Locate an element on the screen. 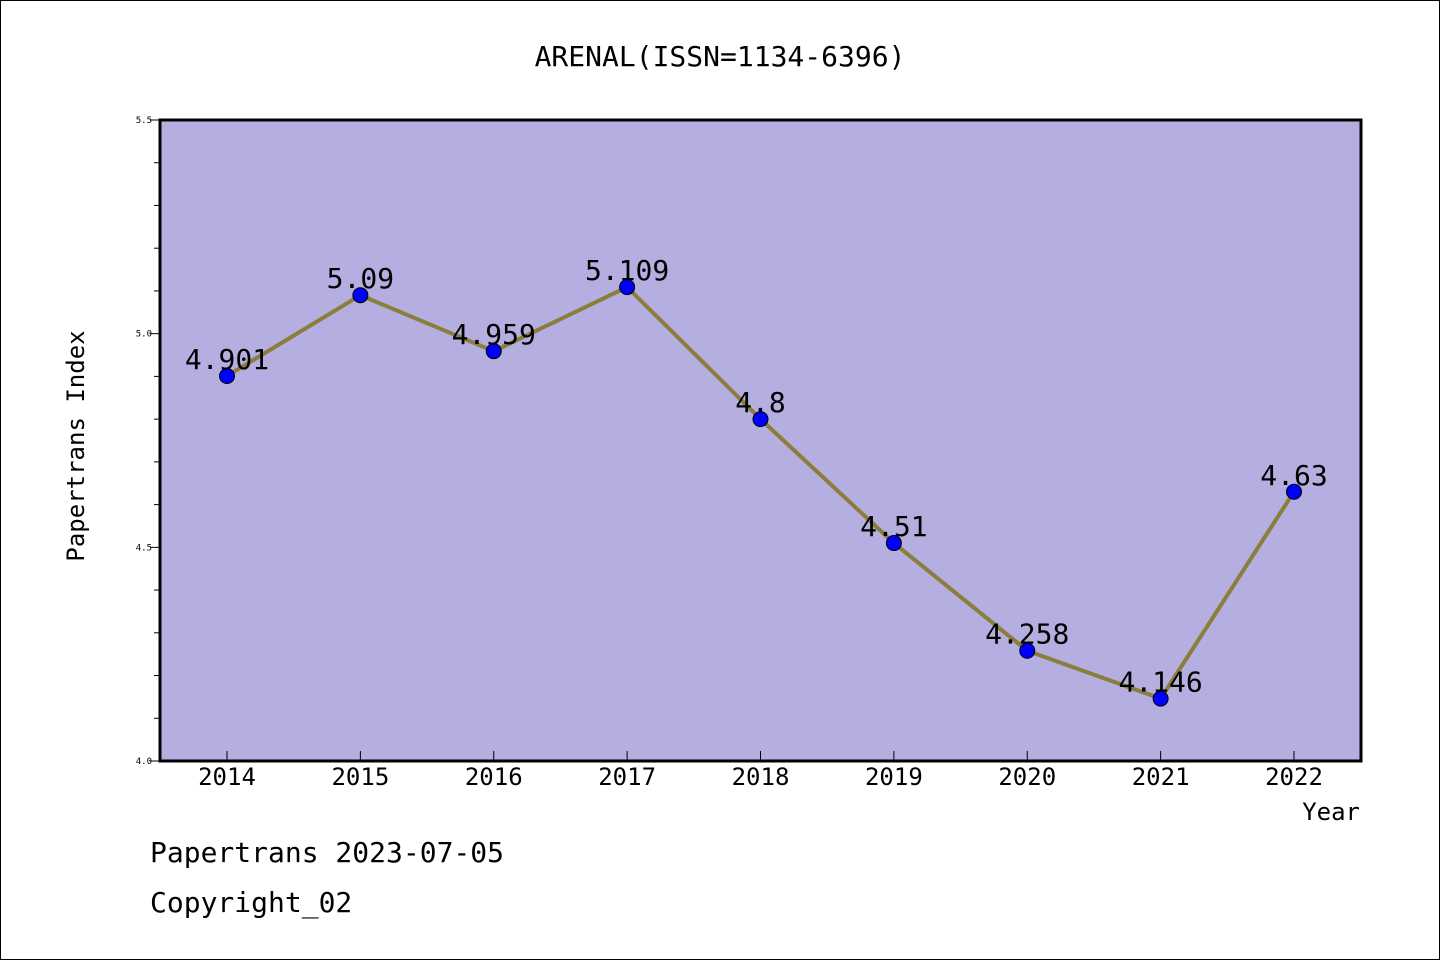  x-tick-label: 2014 is located at coordinates (227, 777).